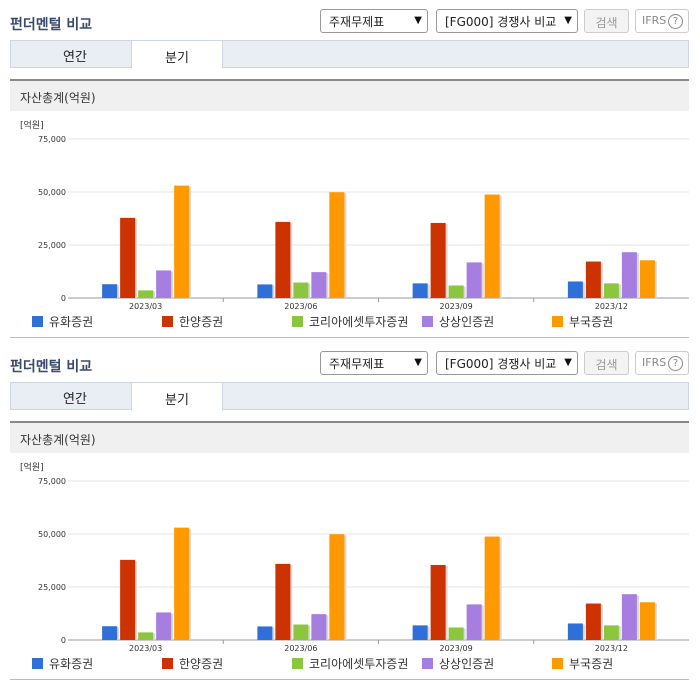 This screenshot has height=684, width=696. I want to click on compare-select-value: [FG000] 경쟁사 비교, so click(501, 364).